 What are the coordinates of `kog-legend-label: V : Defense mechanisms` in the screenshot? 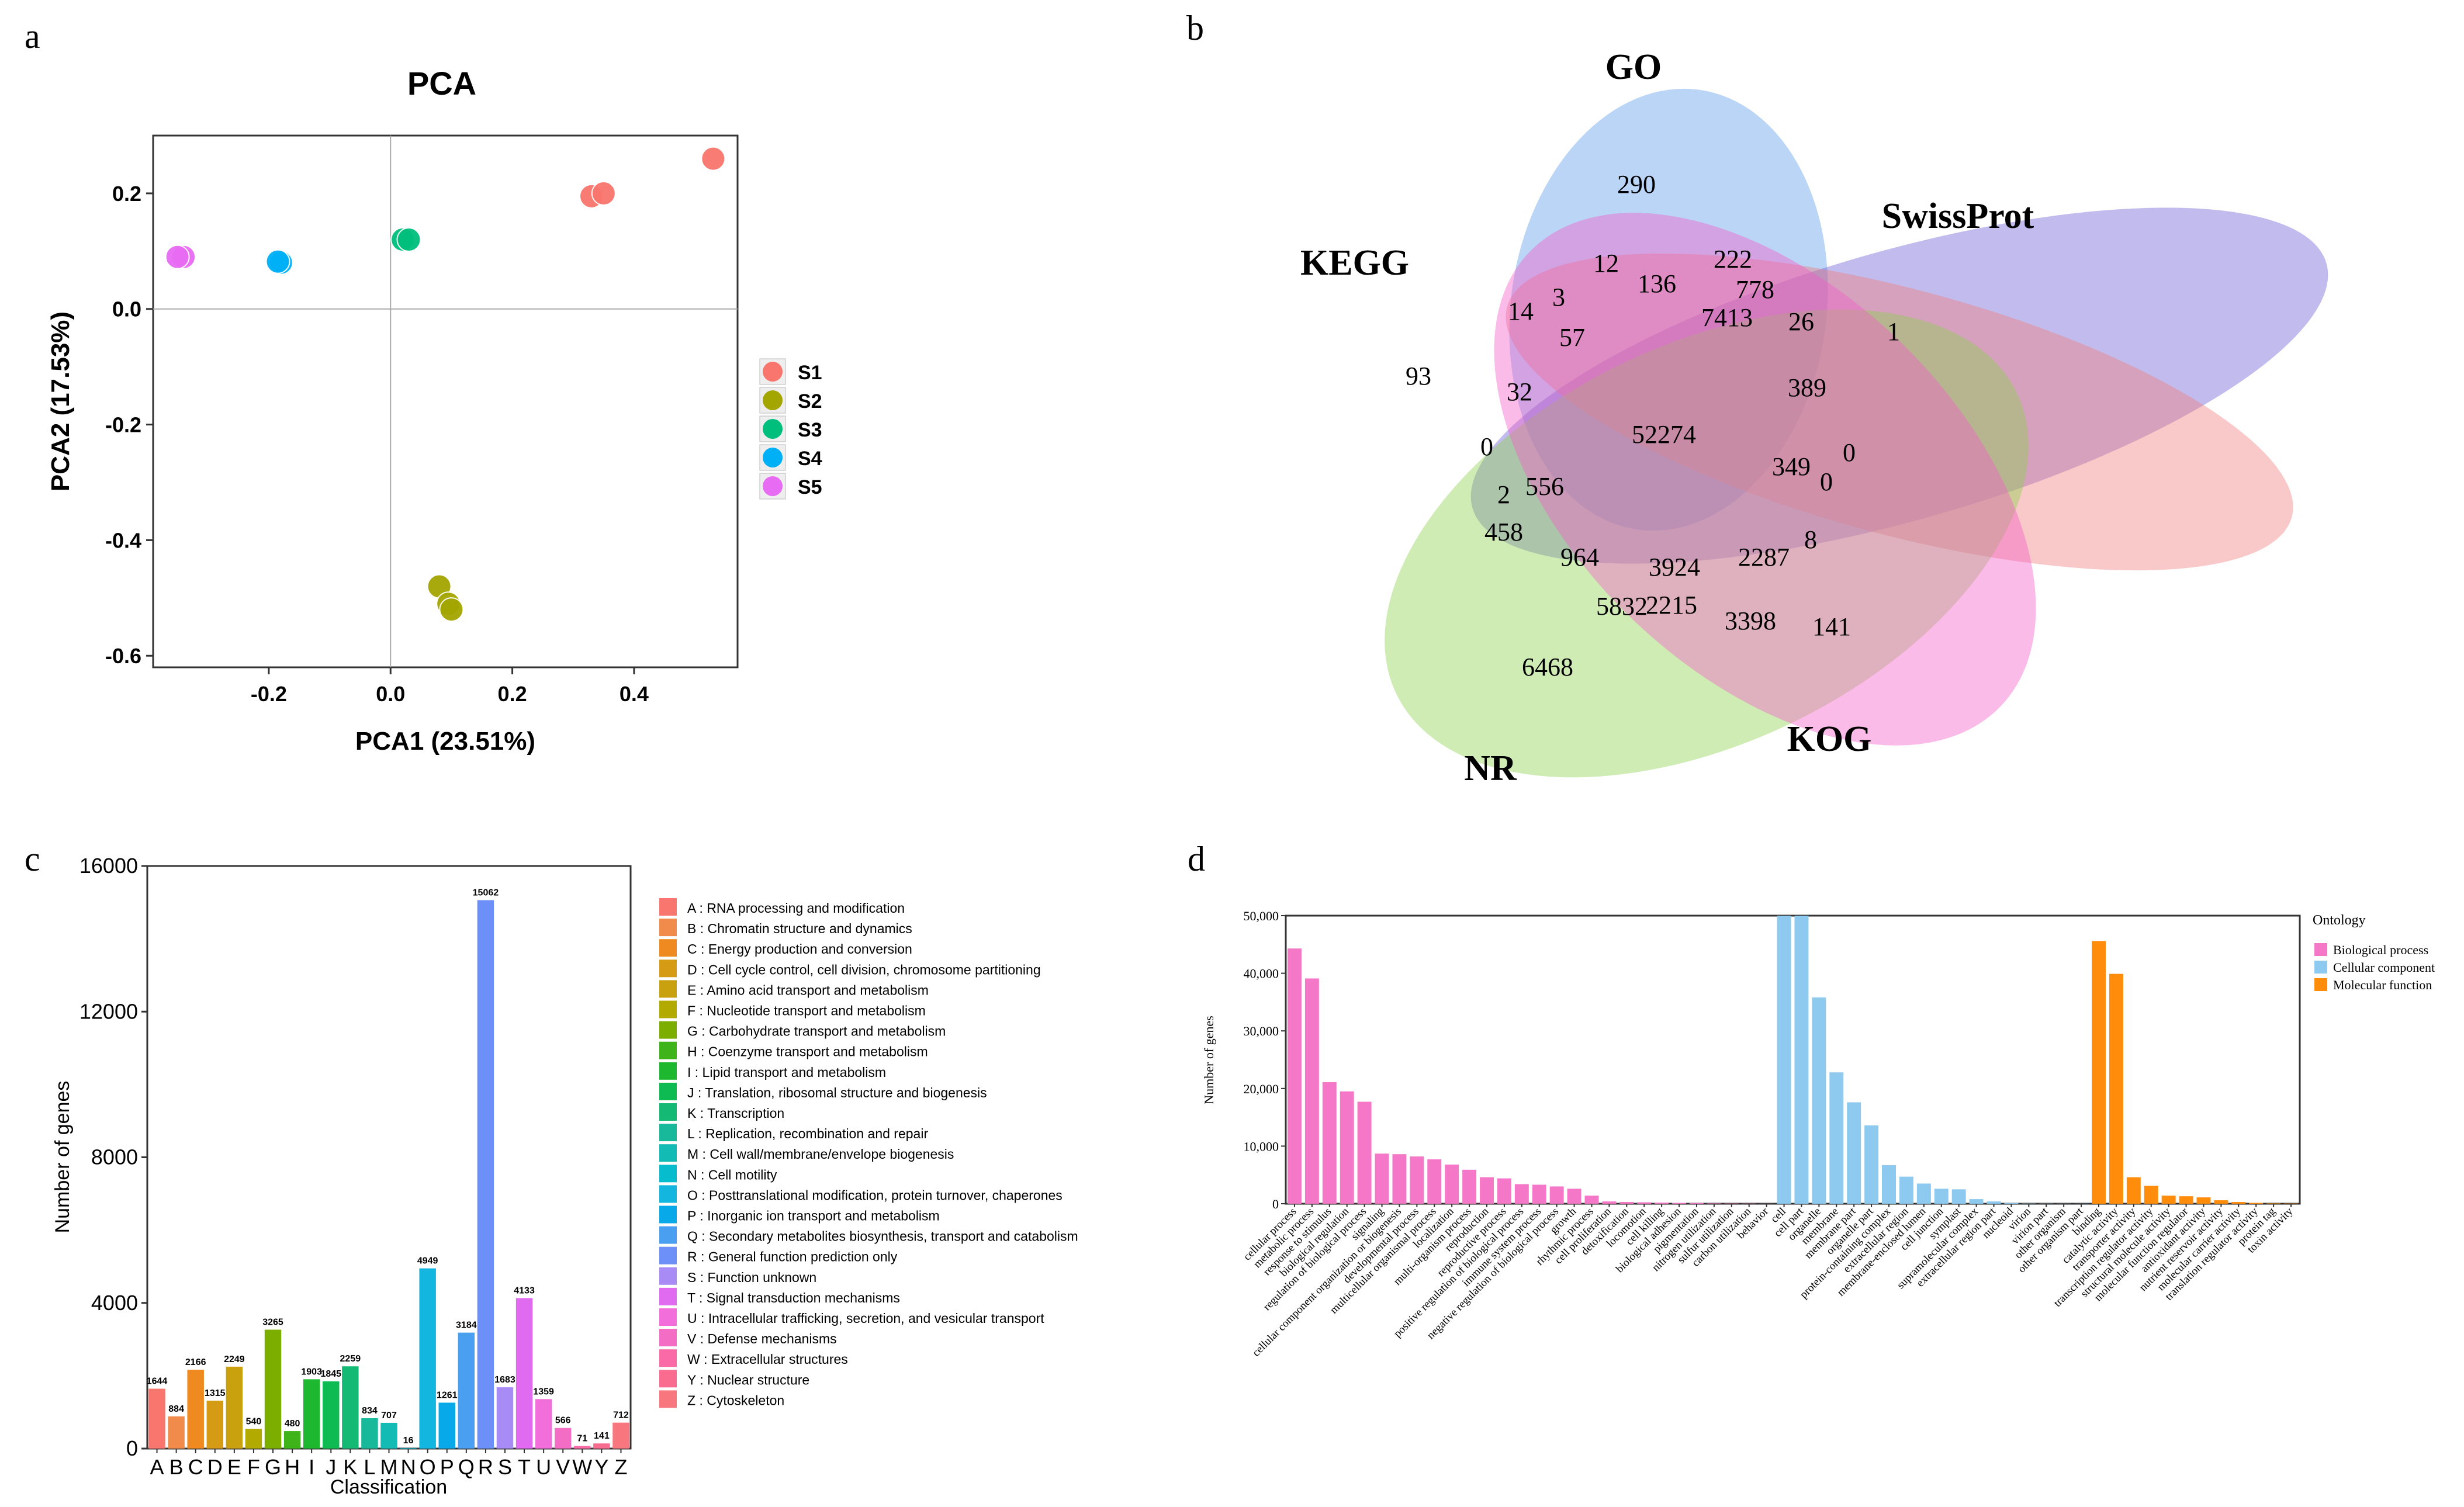 It's located at (762, 1338).